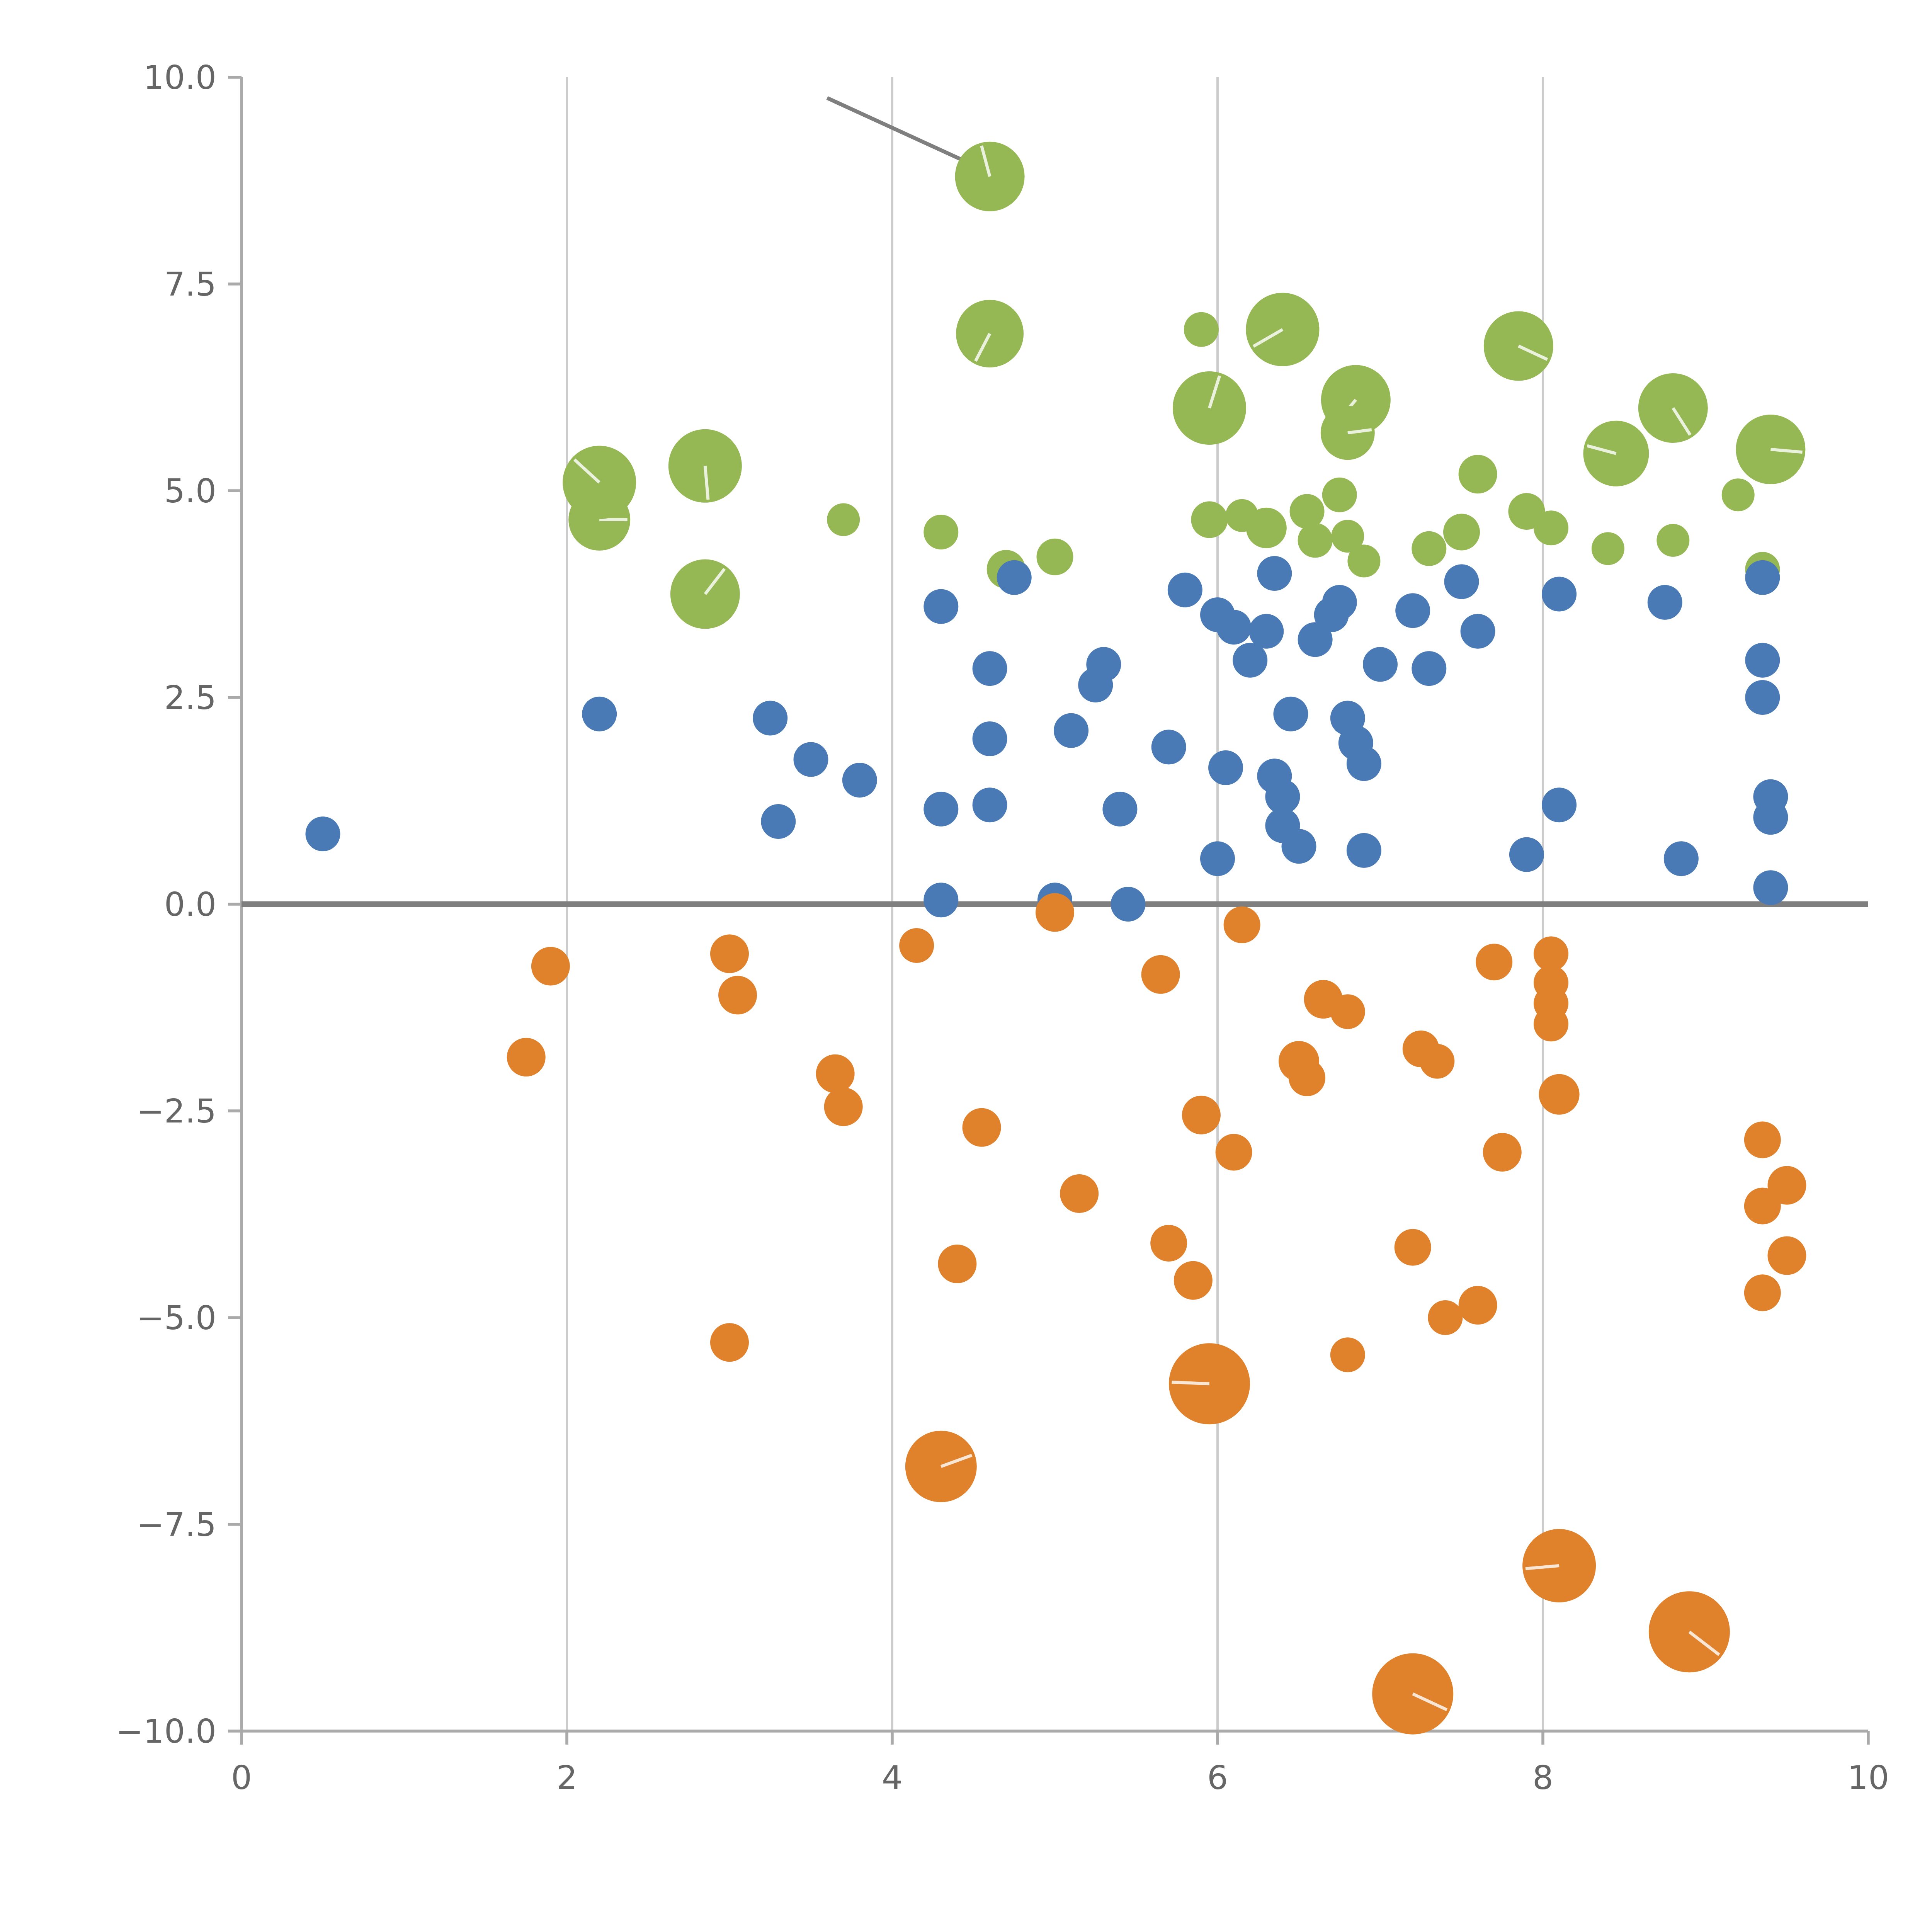 The width and height of the screenshot is (1932, 1932). What do you see at coordinates (892, 1778) in the screenshot?
I see `x-tick-label: 4` at bounding box center [892, 1778].